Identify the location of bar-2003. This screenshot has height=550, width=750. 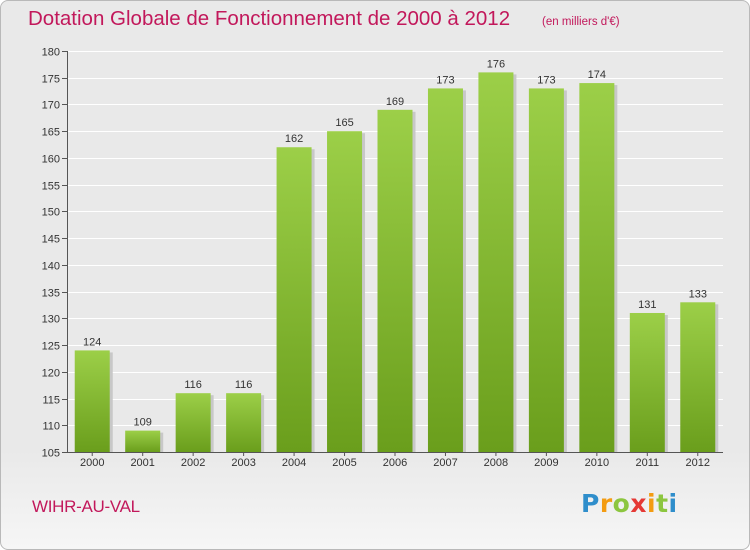
(244, 422).